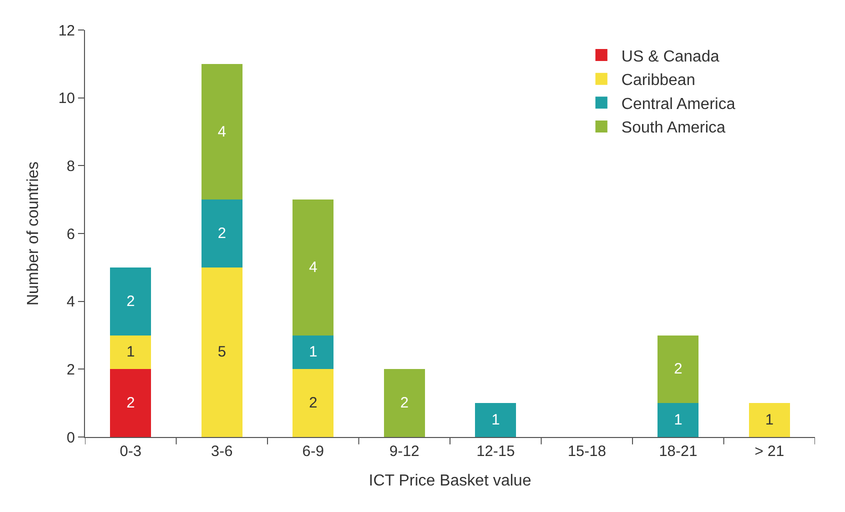 The image size is (845, 512). Describe the element at coordinates (450, 481) in the screenshot. I see `x-axis-title: ICT Price Basket value` at that location.